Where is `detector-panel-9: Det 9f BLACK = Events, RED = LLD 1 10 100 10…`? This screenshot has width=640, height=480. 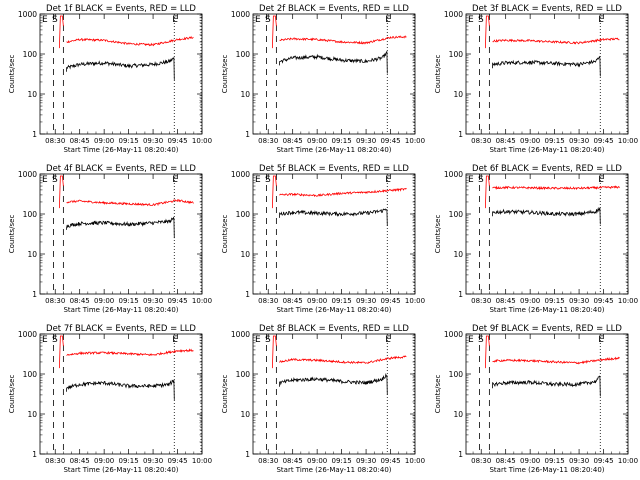
detector-panel-9: Det 9f BLACK = Events, RED = LLD 1 10 100 10… is located at coordinates (532, 400).